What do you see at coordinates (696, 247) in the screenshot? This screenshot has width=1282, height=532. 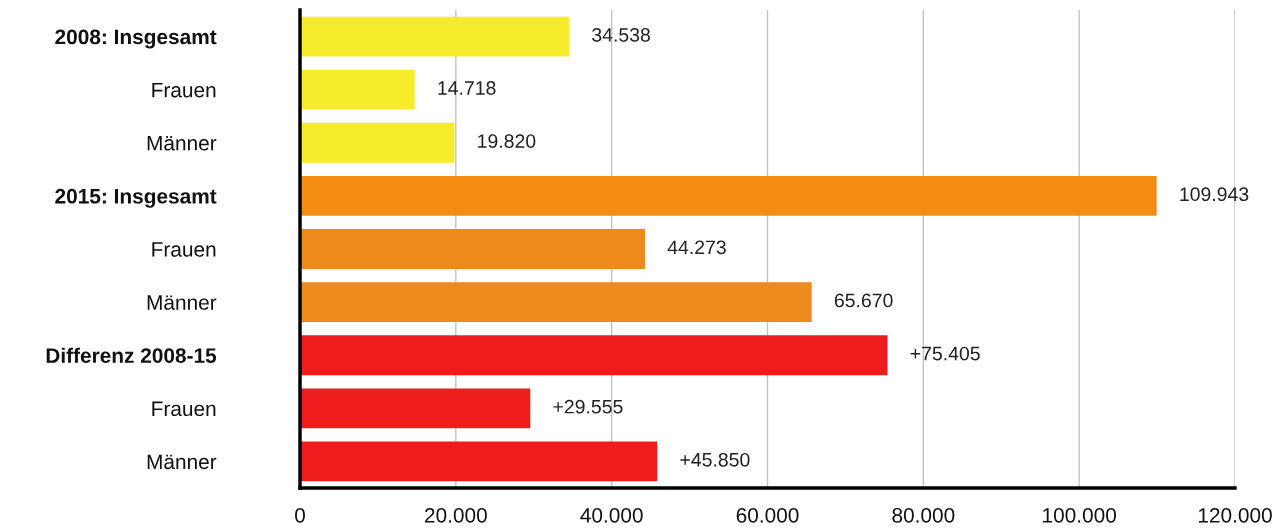 I see `data-label: 44.273` at bounding box center [696, 247].